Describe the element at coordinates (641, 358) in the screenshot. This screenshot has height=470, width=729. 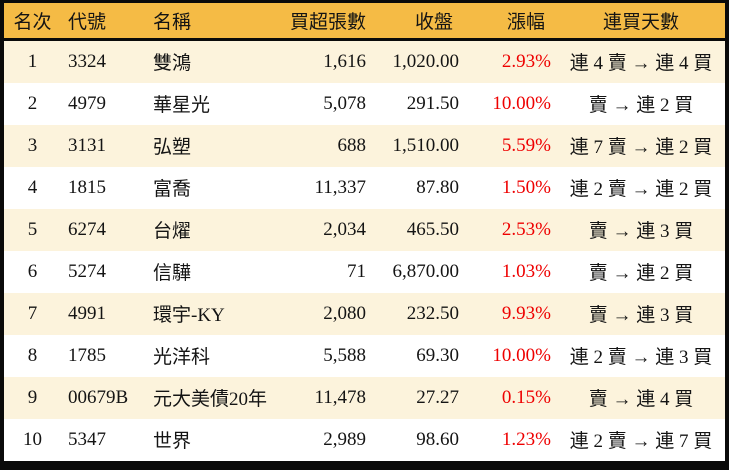
I see `streak-cell: 連 2 賣 → 連 3 買` at that location.